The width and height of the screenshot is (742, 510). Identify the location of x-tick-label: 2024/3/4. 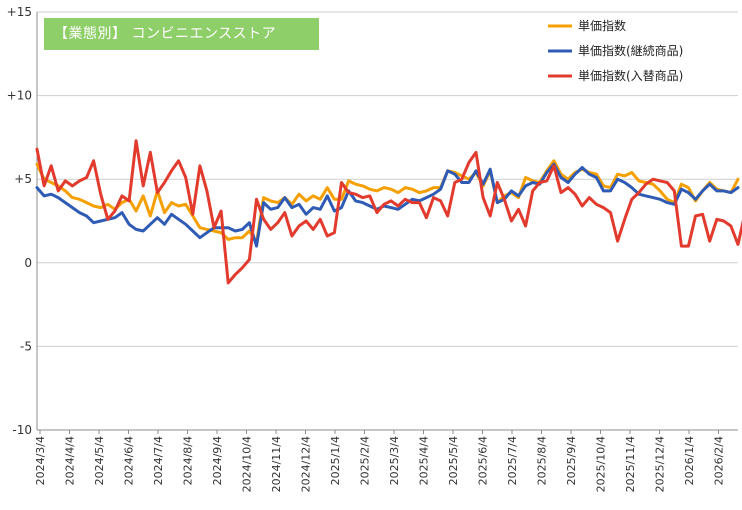
(40, 460).